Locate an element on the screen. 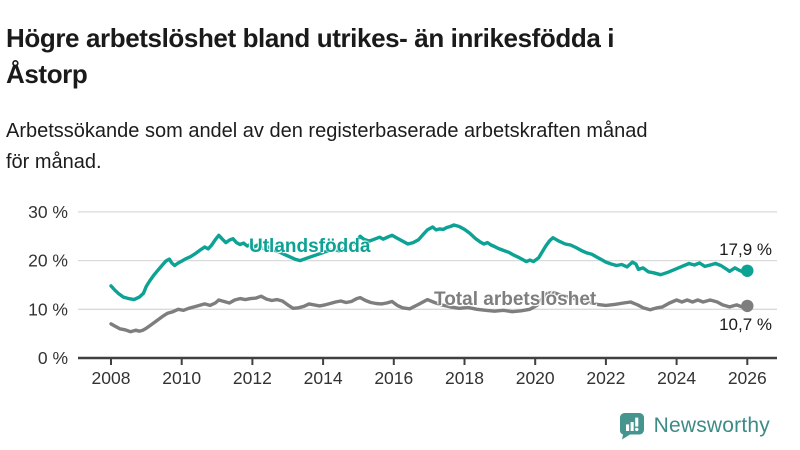  series-end-dot-total is located at coordinates (747, 306).